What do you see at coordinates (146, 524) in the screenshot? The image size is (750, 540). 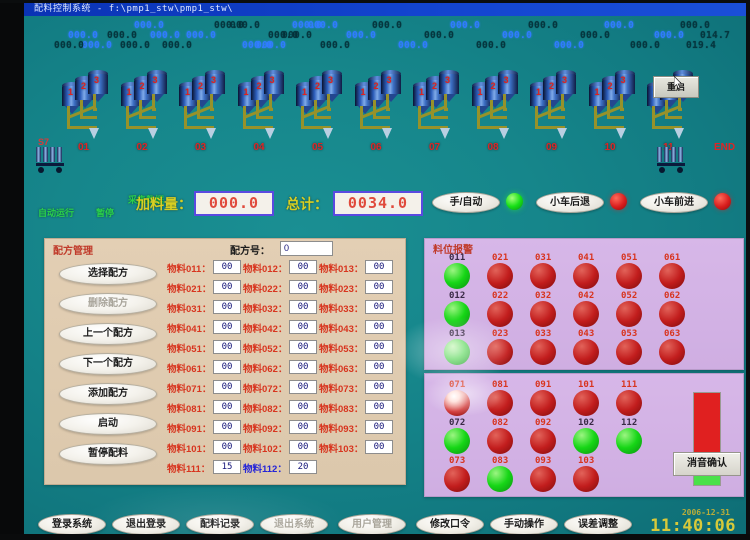 I see `toolbar-button-2: 退出登录` at bounding box center [146, 524].